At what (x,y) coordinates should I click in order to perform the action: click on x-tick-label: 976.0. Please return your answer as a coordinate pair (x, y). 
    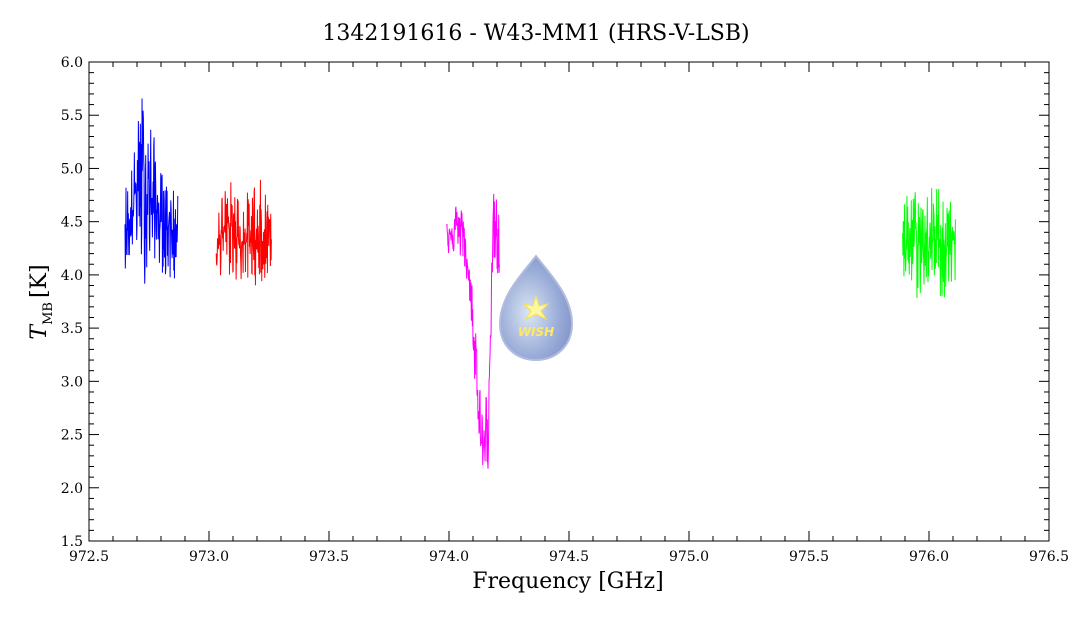
    Looking at the image, I should click on (929, 557).